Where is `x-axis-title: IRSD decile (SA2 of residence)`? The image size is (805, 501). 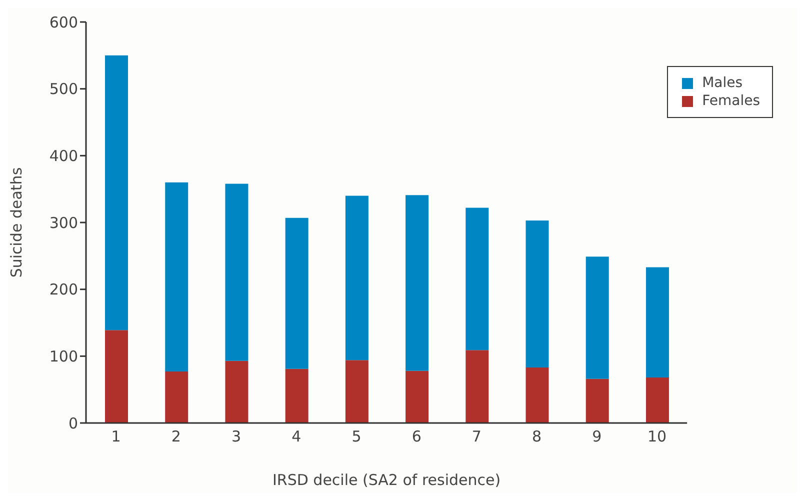
x-axis-title: IRSD decile (SA2 of residence) is located at coordinates (386, 480).